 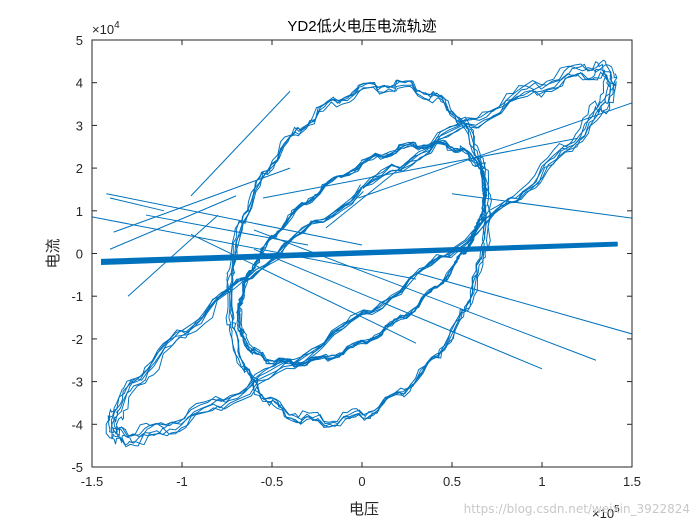 What do you see at coordinates (77, 382) in the screenshot?
I see `y-tick-label: -3` at bounding box center [77, 382].